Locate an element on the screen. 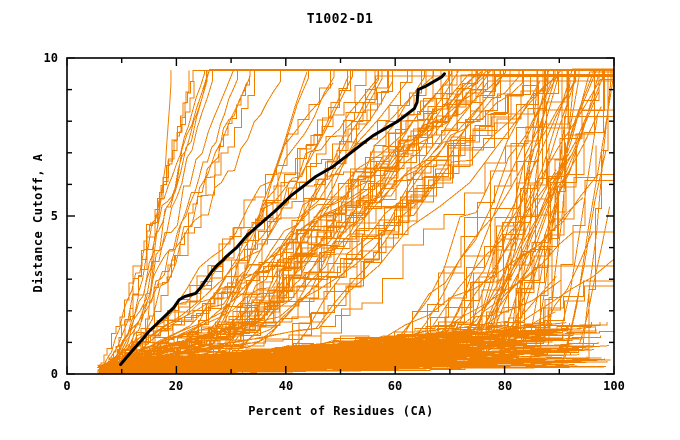  x-axis-label: Percent of Residues (CA) is located at coordinates (341, 411).